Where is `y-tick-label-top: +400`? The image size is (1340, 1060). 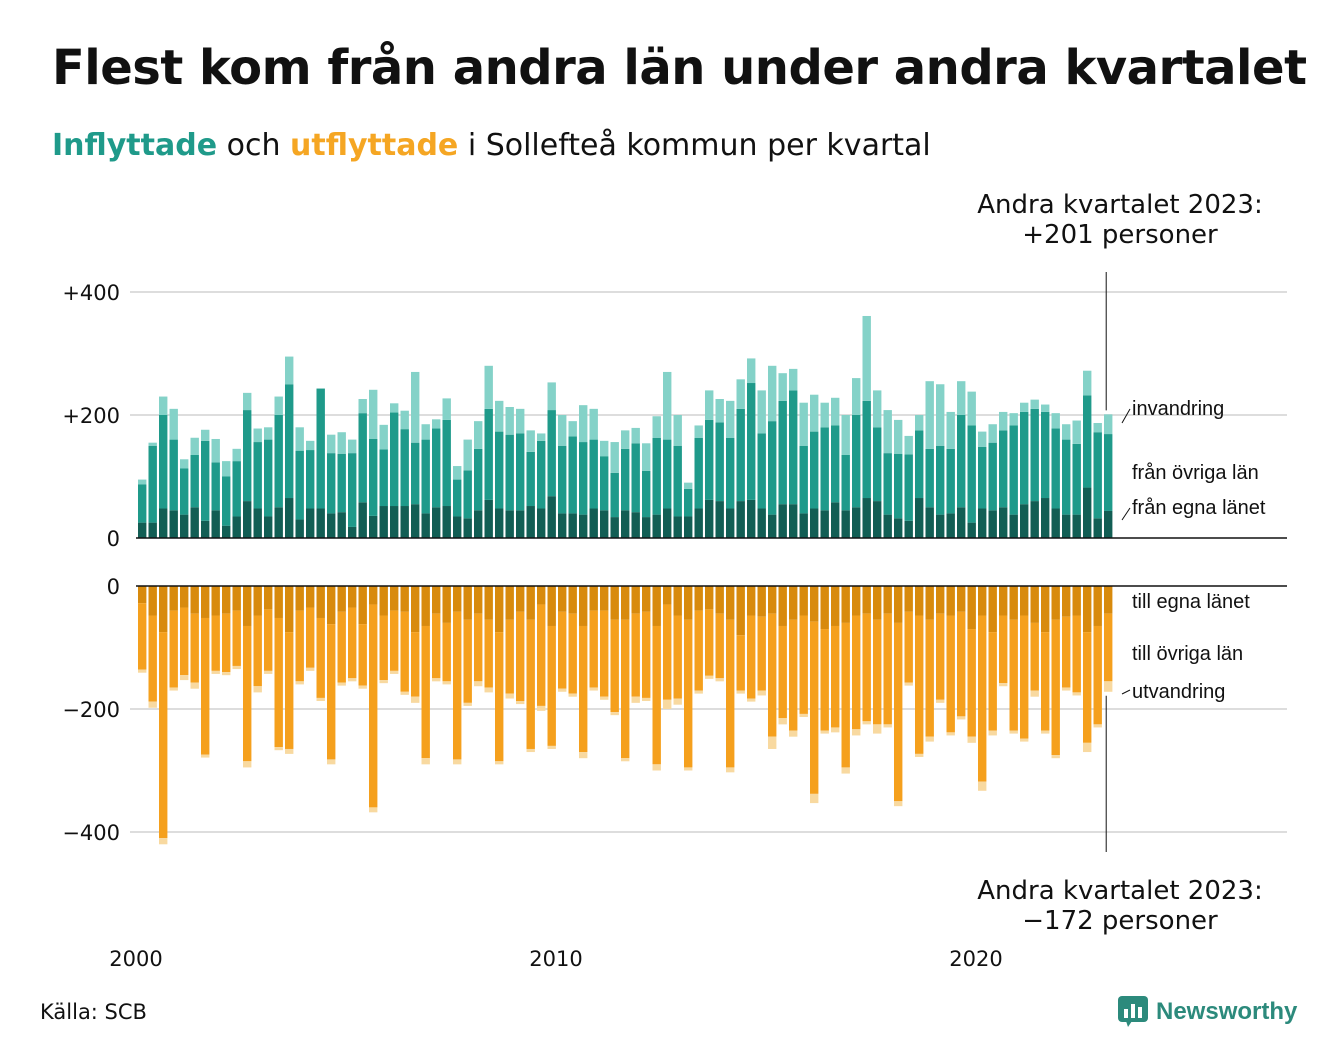 y-tick-label-top: +400 is located at coordinates (91, 293).